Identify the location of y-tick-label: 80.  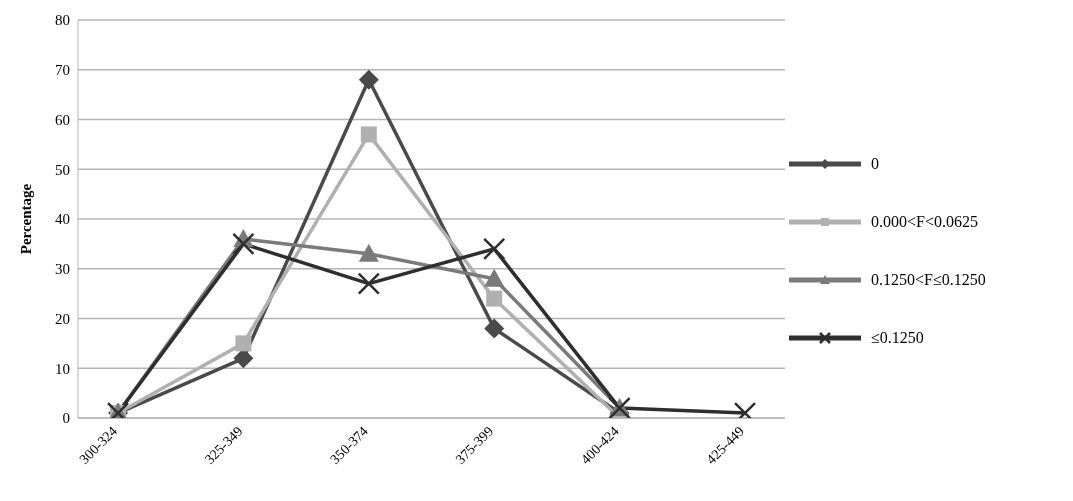
(62, 20).